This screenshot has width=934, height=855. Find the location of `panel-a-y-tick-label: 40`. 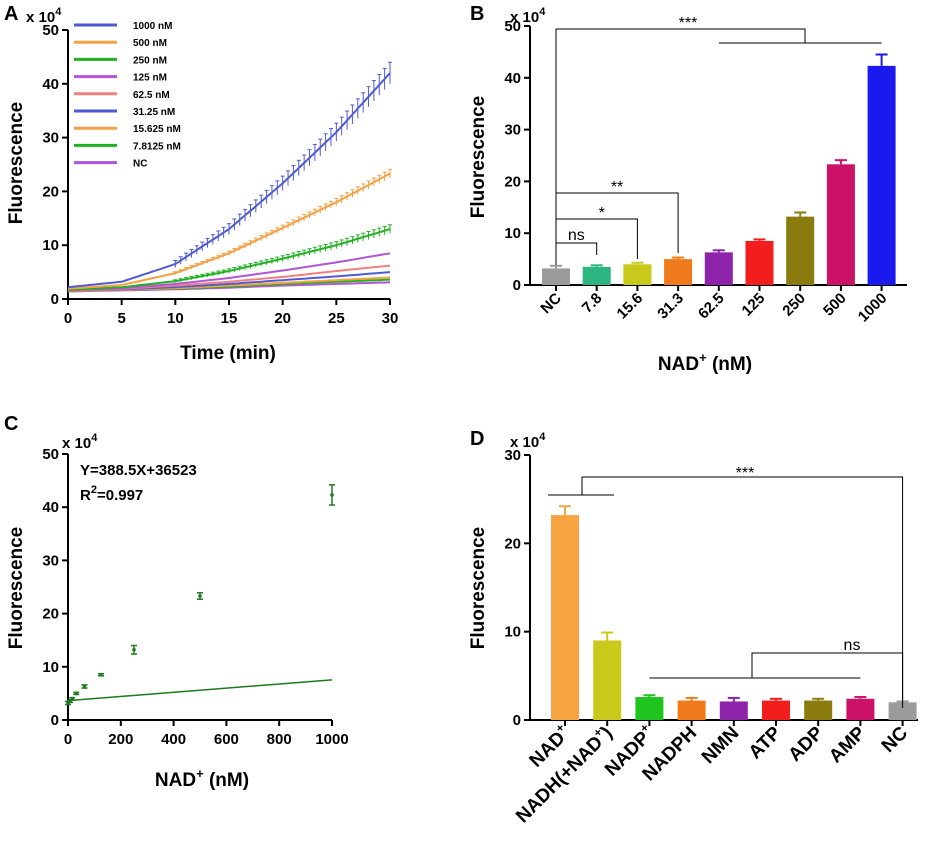

panel-a-y-tick-label: 40 is located at coordinates (50, 84).